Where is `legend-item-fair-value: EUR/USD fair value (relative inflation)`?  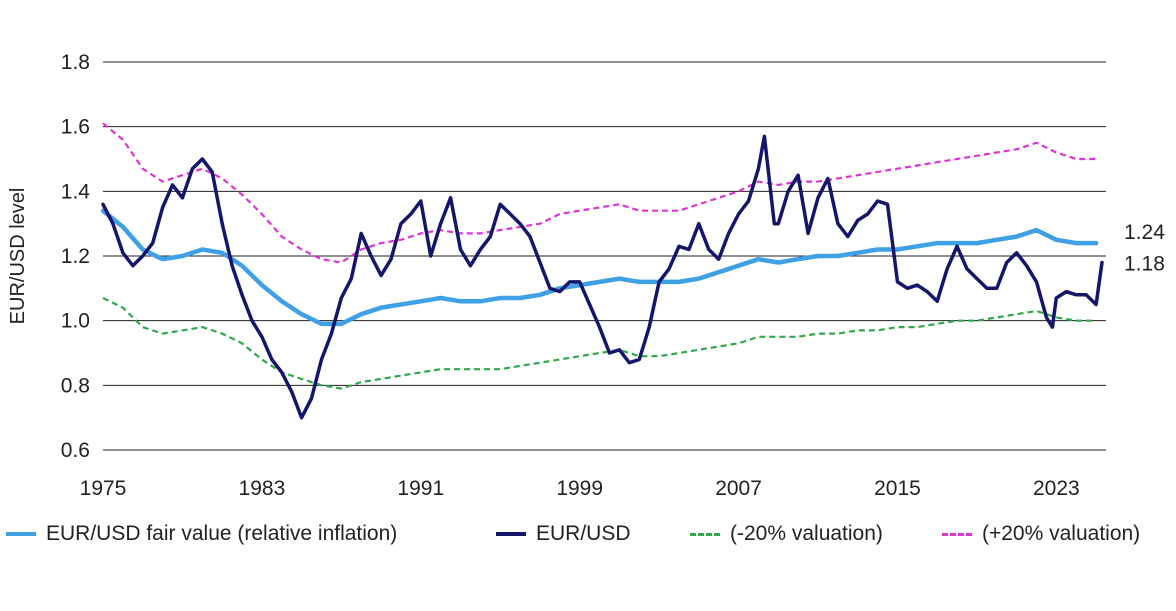 legend-item-fair-value: EUR/USD fair value (relative inflation) is located at coordinates (201, 534).